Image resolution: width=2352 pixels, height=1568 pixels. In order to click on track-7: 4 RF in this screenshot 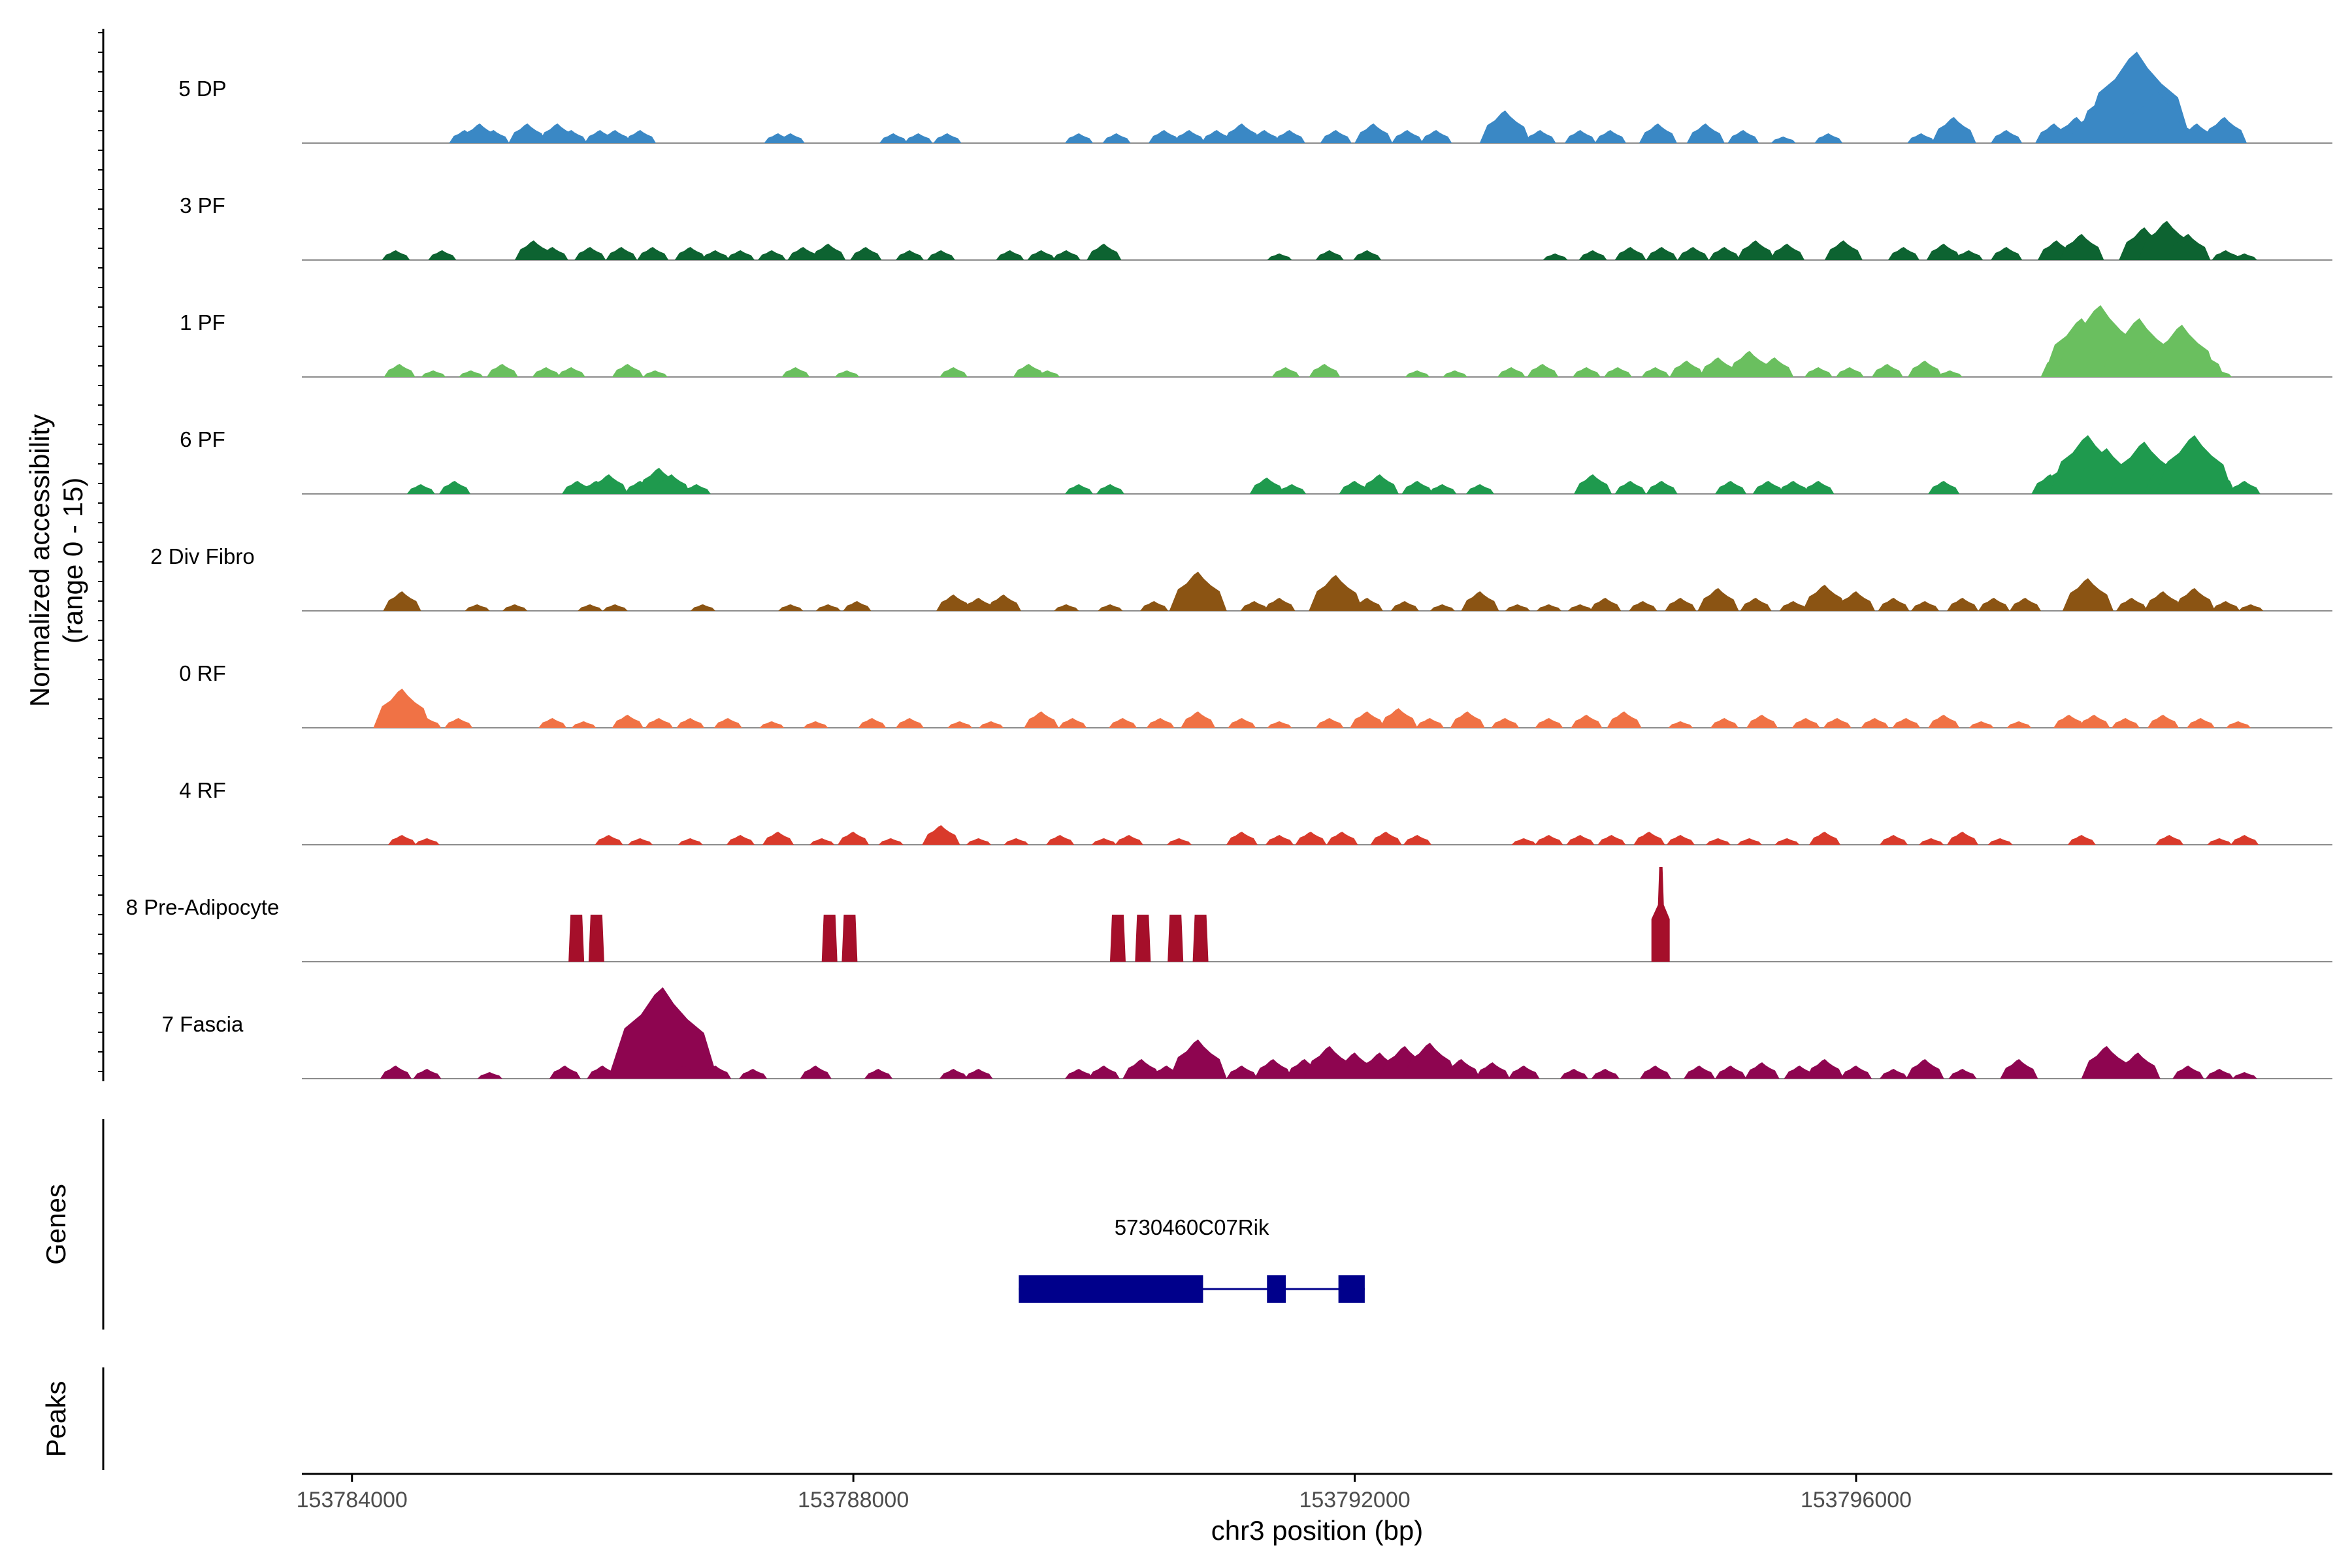, I will do `click(1255, 811)`.